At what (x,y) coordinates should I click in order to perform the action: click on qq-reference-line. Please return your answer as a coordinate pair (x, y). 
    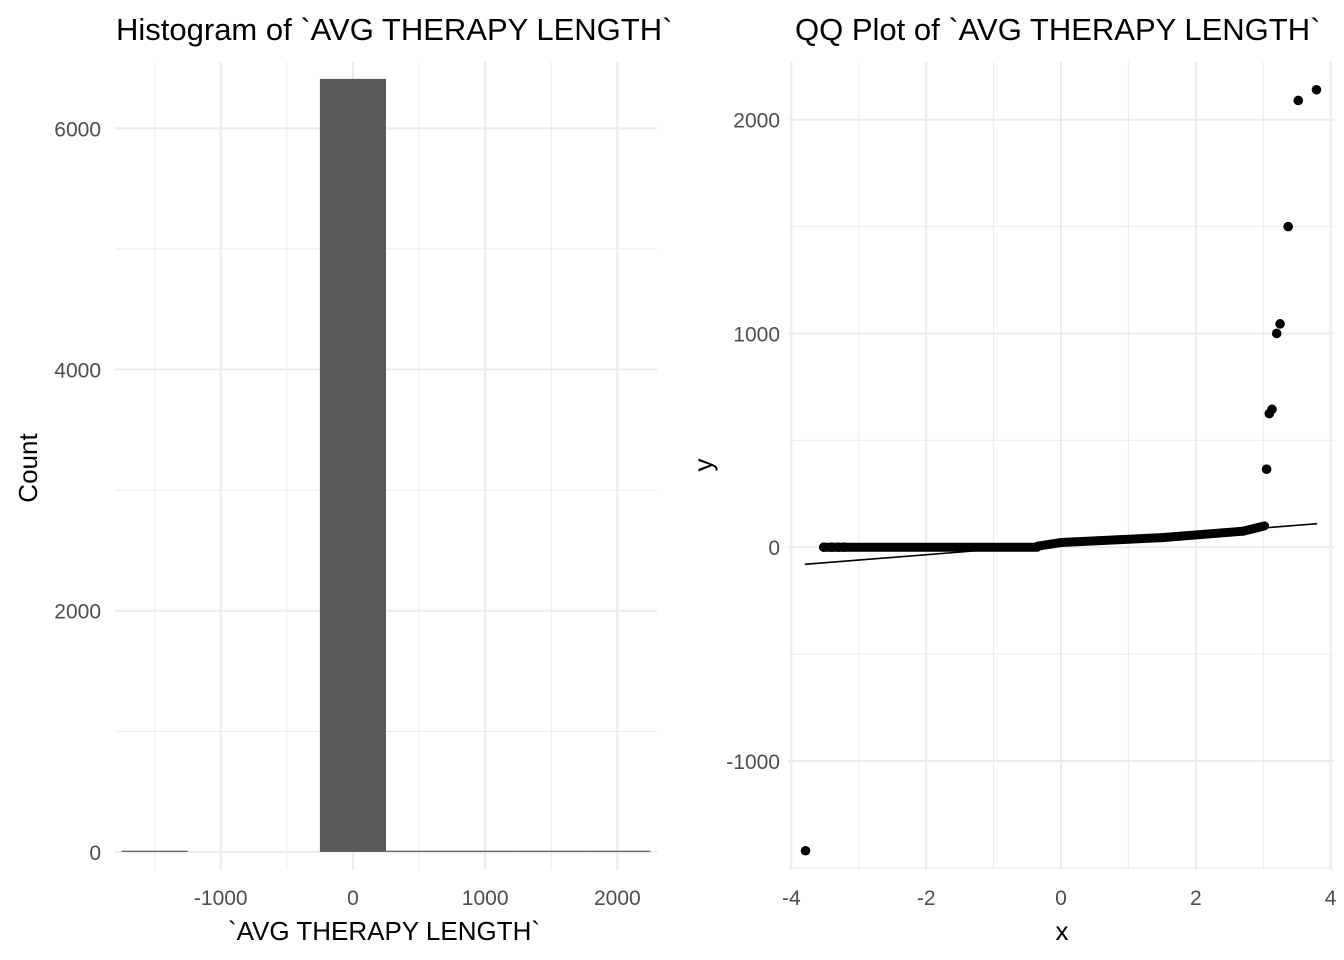
    Looking at the image, I should click on (1061, 544).